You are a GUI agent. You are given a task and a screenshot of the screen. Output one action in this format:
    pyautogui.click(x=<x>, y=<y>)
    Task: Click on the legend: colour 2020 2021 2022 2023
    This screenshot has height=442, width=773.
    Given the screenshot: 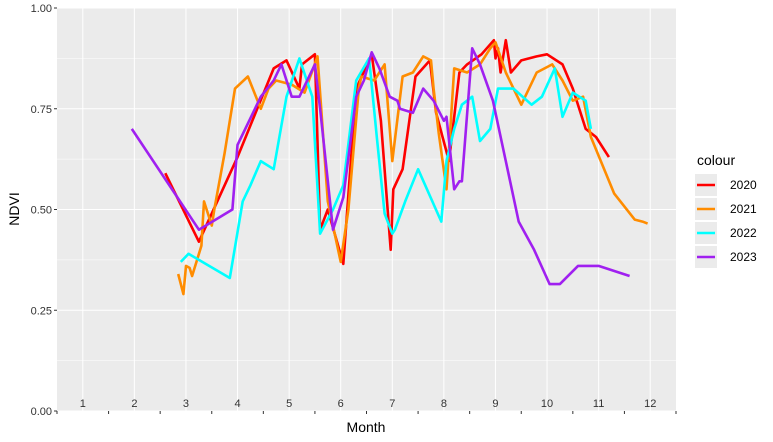 What is the action you would take?
    pyautogui.click(x=726, y=210)
    